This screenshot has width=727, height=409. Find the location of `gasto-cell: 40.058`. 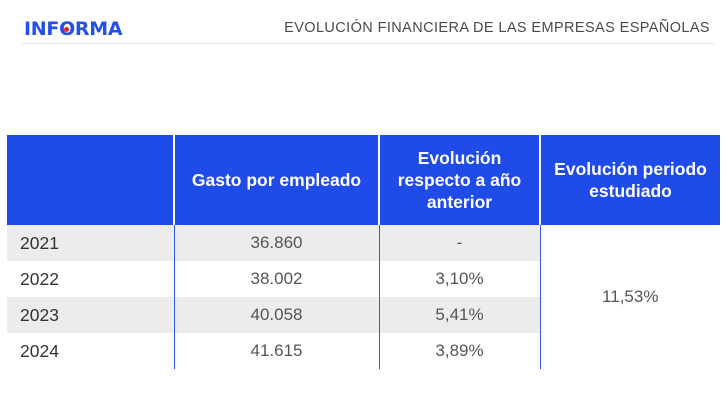

gasto-cell: 40.058 is located at coordinates (276, 315).